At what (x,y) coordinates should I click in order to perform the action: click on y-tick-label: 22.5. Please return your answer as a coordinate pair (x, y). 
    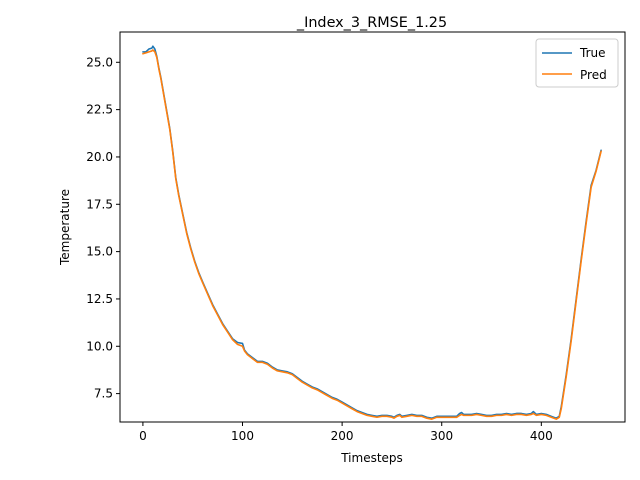
    Looking at the image, I should click on (99, 110).